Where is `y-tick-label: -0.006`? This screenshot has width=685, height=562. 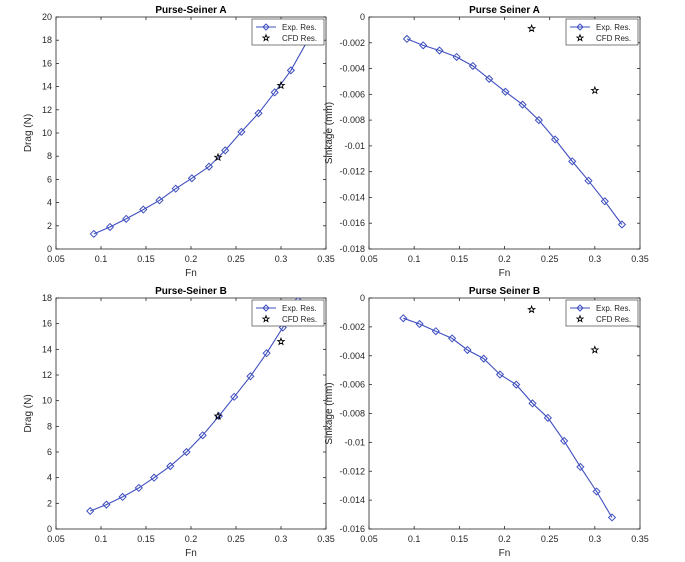
y-tick-label: -0.006 is located at coordinates (352, 94).